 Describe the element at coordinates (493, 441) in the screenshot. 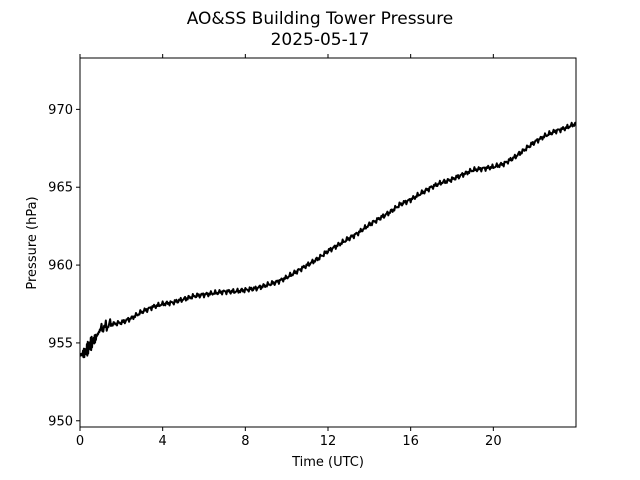

I see `x-tick-label: 20` at that location.